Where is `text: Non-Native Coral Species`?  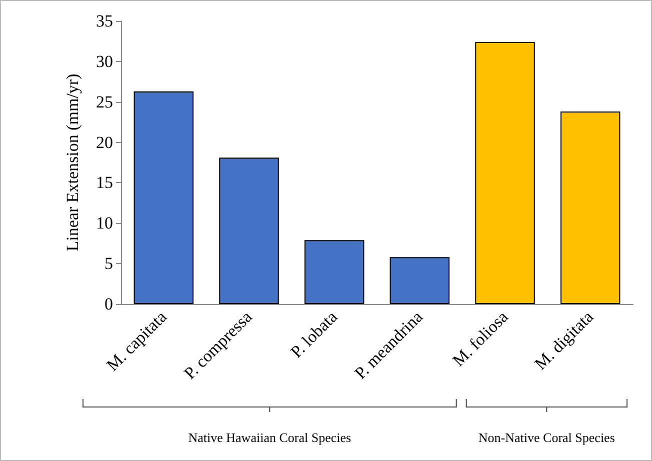 text: Non-Native Coral Species is located at coordinates (546, 438).